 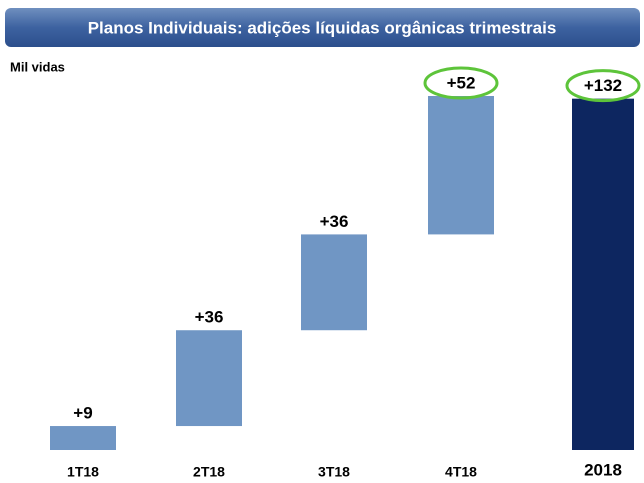 What do you see at coordinates (461, 472) in the screenshot?
I see `x-tick-label: 4T18` at bounding box center [461, 472].